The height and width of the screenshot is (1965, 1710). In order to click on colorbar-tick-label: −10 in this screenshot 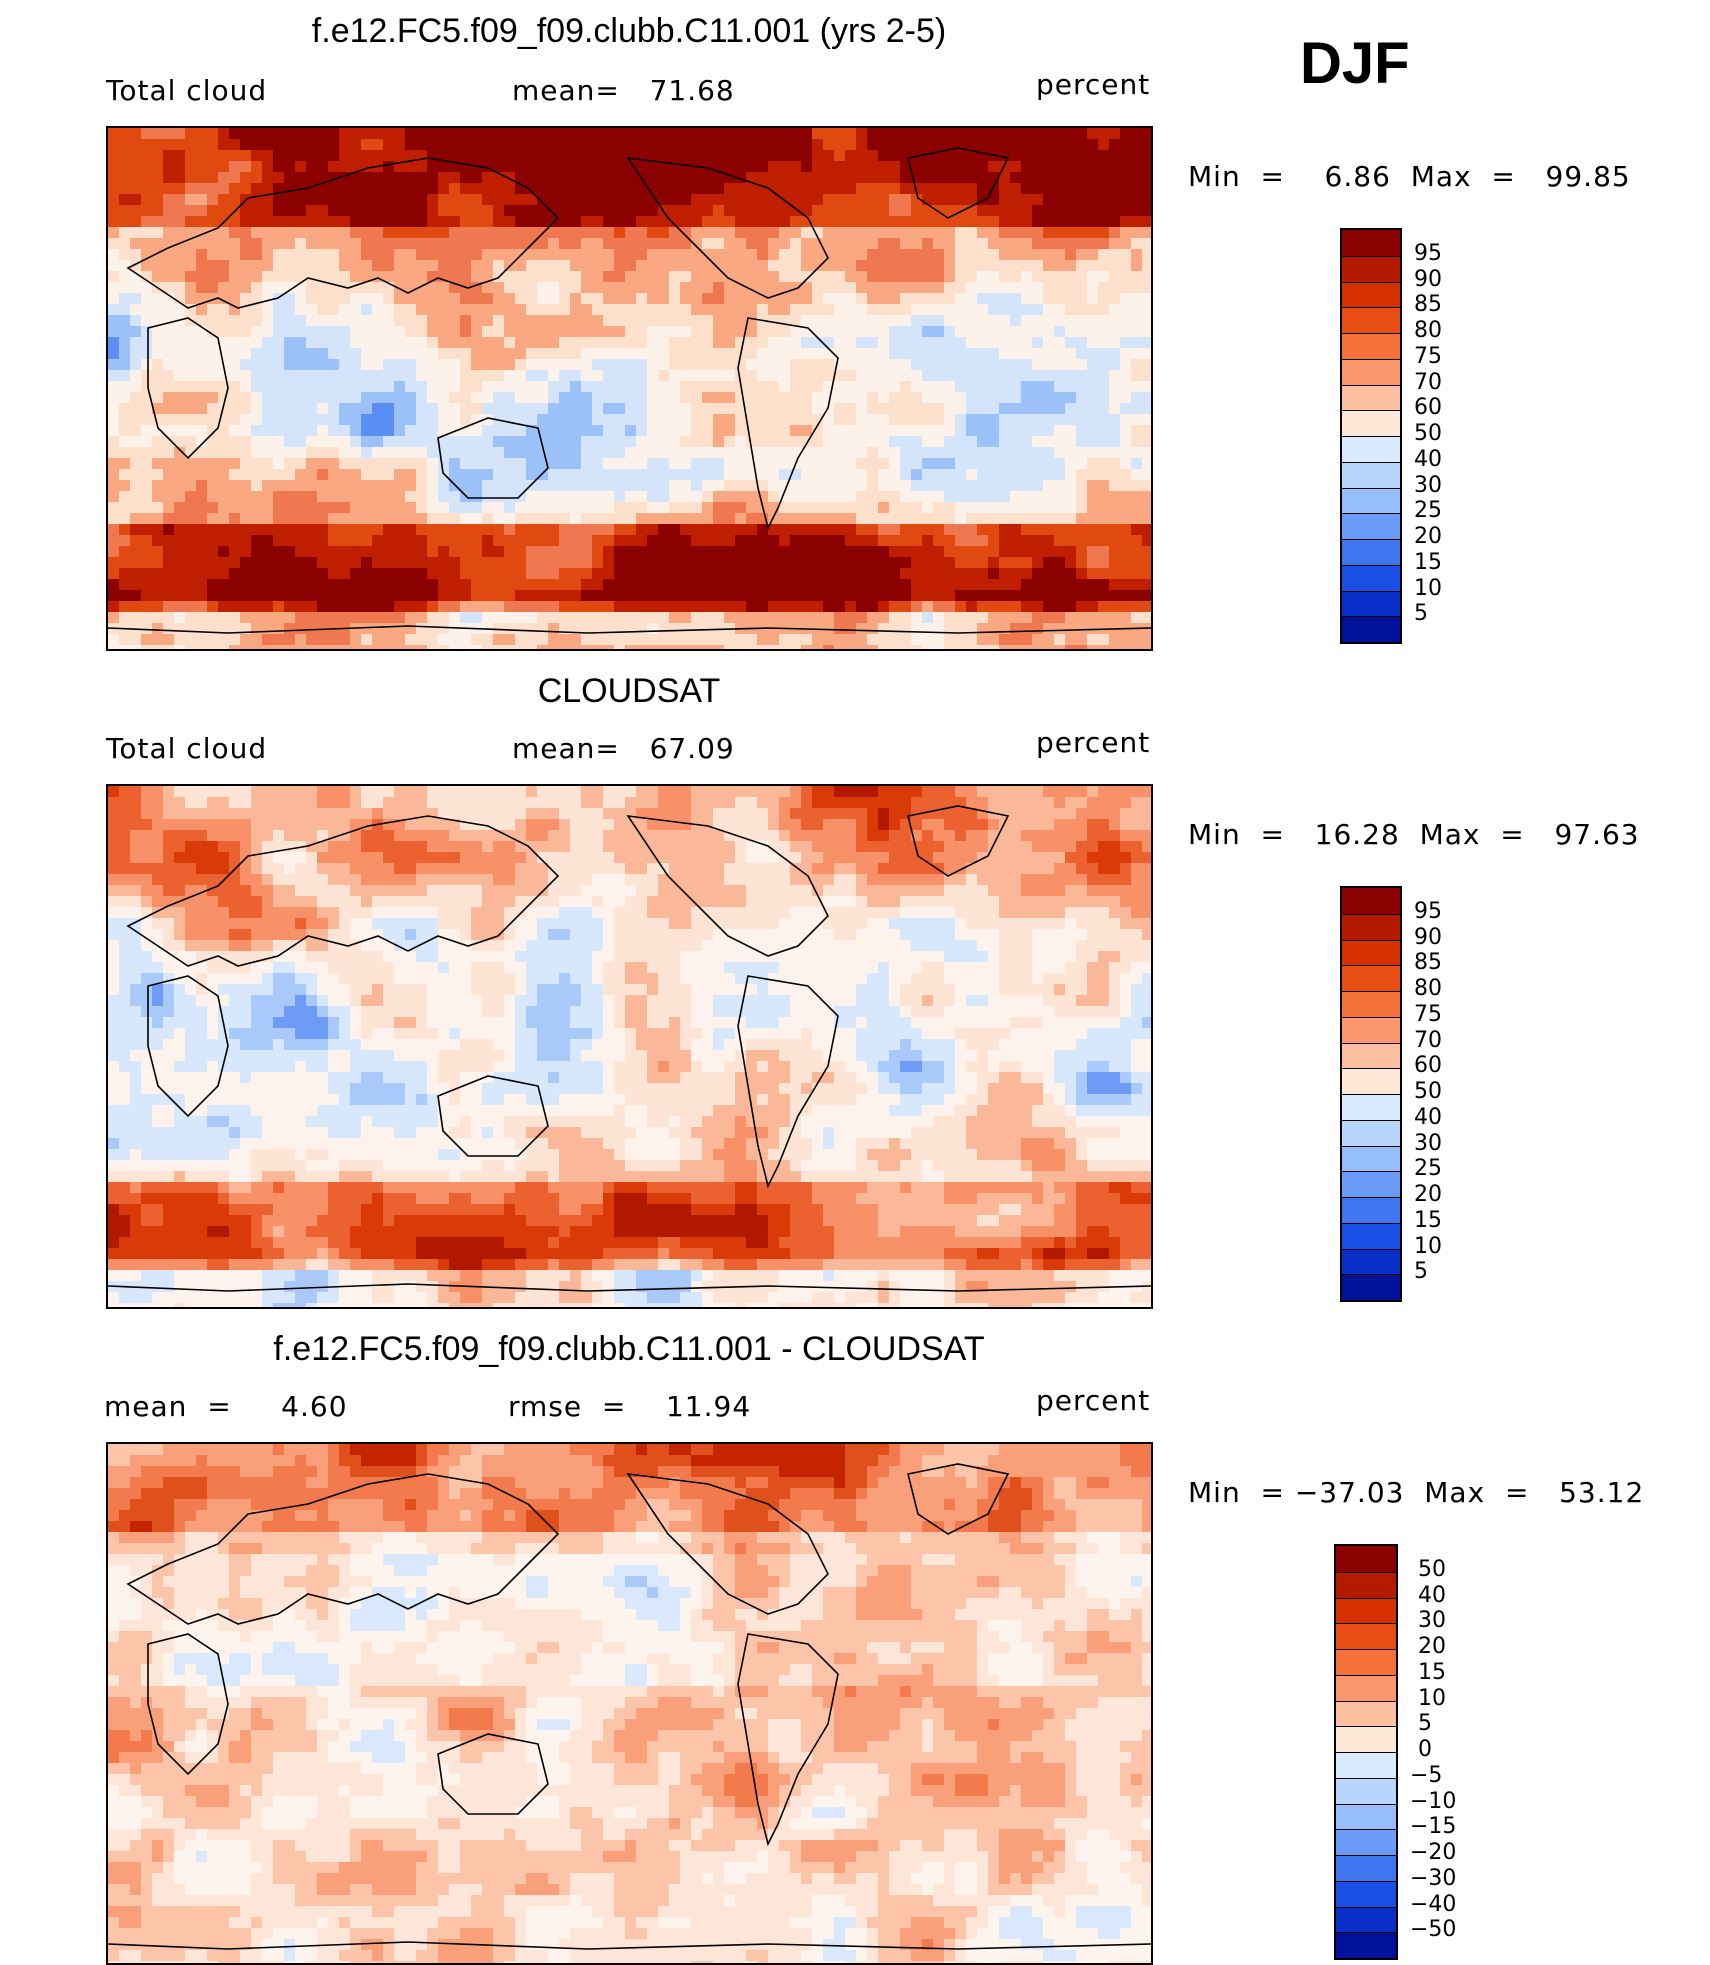, I will do `click(1433, 1801)`.